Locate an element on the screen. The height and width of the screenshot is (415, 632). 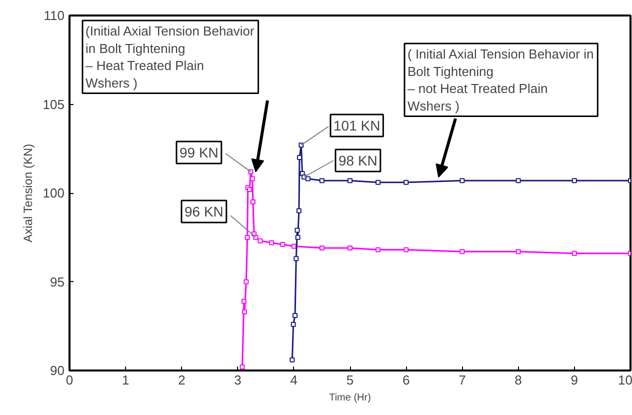
x-tick-label: 9 is located at coordinates (574, 380).